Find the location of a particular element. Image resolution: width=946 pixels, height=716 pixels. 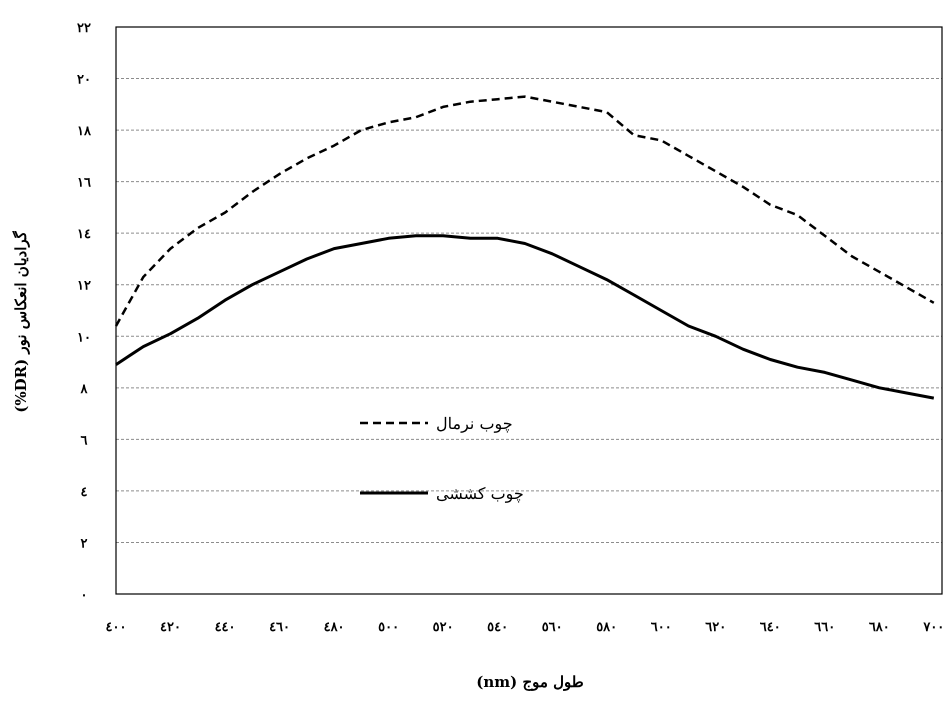

x-tick-label: ٥٦٠ is located at coordinates (552, 627).